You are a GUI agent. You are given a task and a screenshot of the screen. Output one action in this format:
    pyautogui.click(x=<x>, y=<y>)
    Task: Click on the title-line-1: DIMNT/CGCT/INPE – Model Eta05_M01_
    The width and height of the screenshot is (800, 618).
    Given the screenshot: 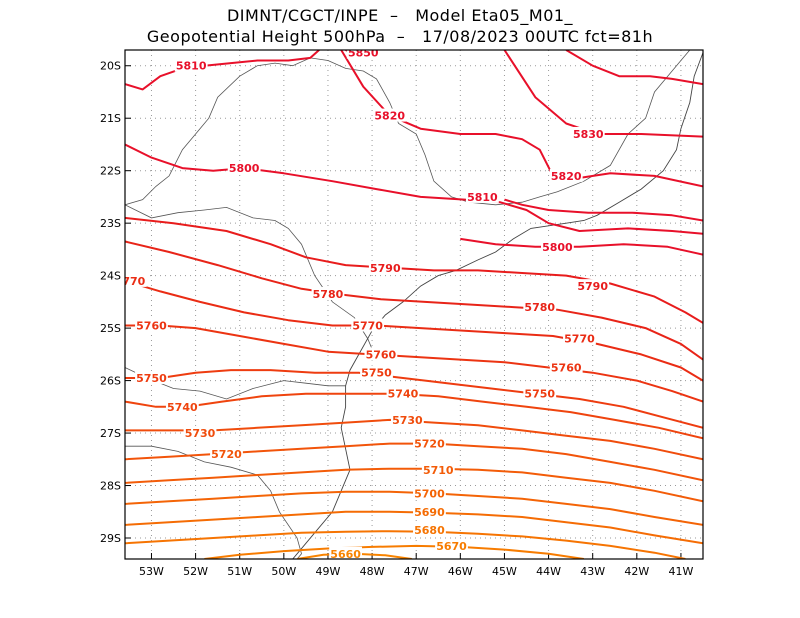 What is the action you would take?
    pyautogui.click(x=400, y=15)
    